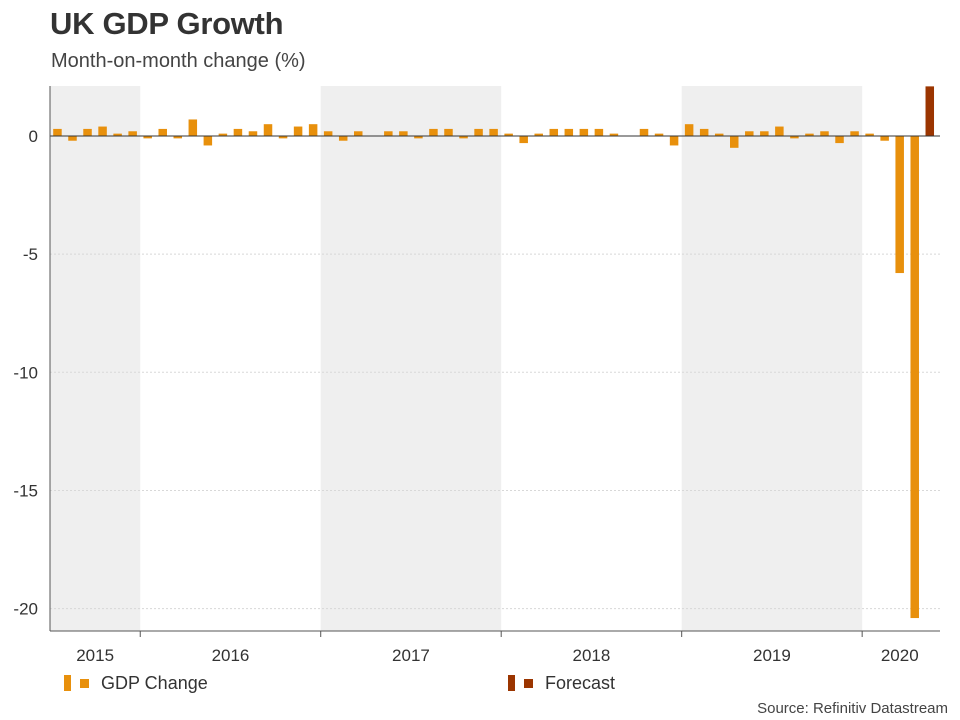 The image size is (960, 720). I want to click on chart-title: UK GDP Growth, so click(167, 23).